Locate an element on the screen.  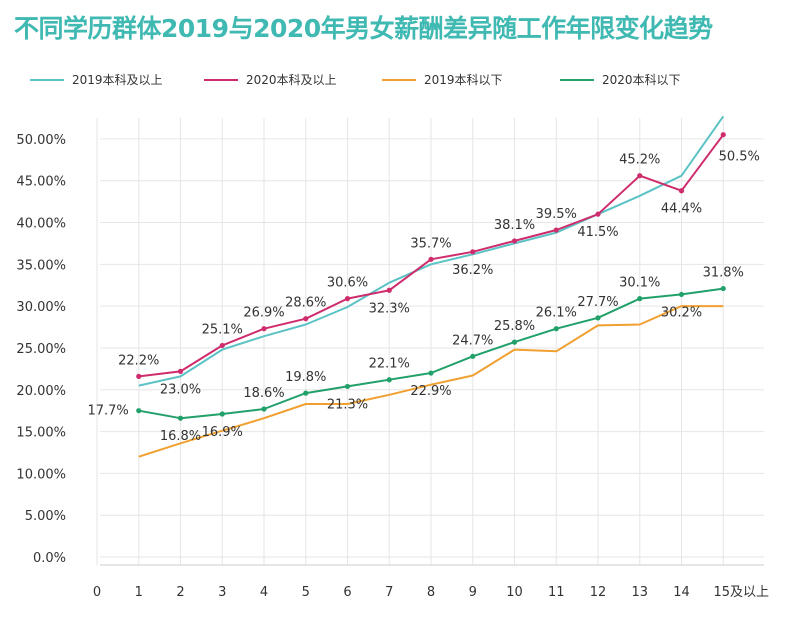
x-tick-label: 14 is located at coordinates (681, 592).